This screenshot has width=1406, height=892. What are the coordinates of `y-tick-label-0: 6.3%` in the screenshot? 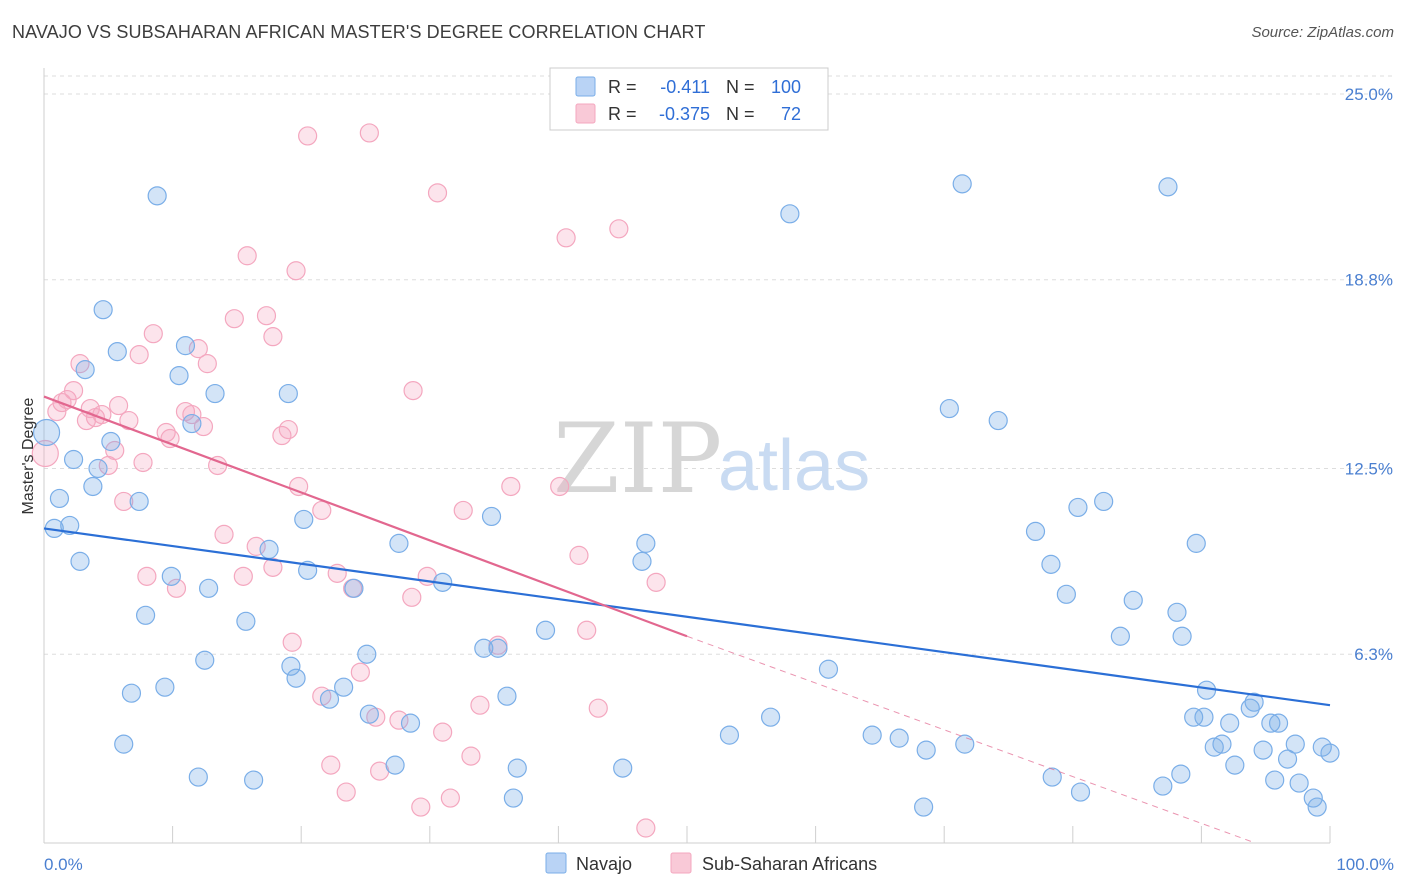 It's located at (1373, 654).